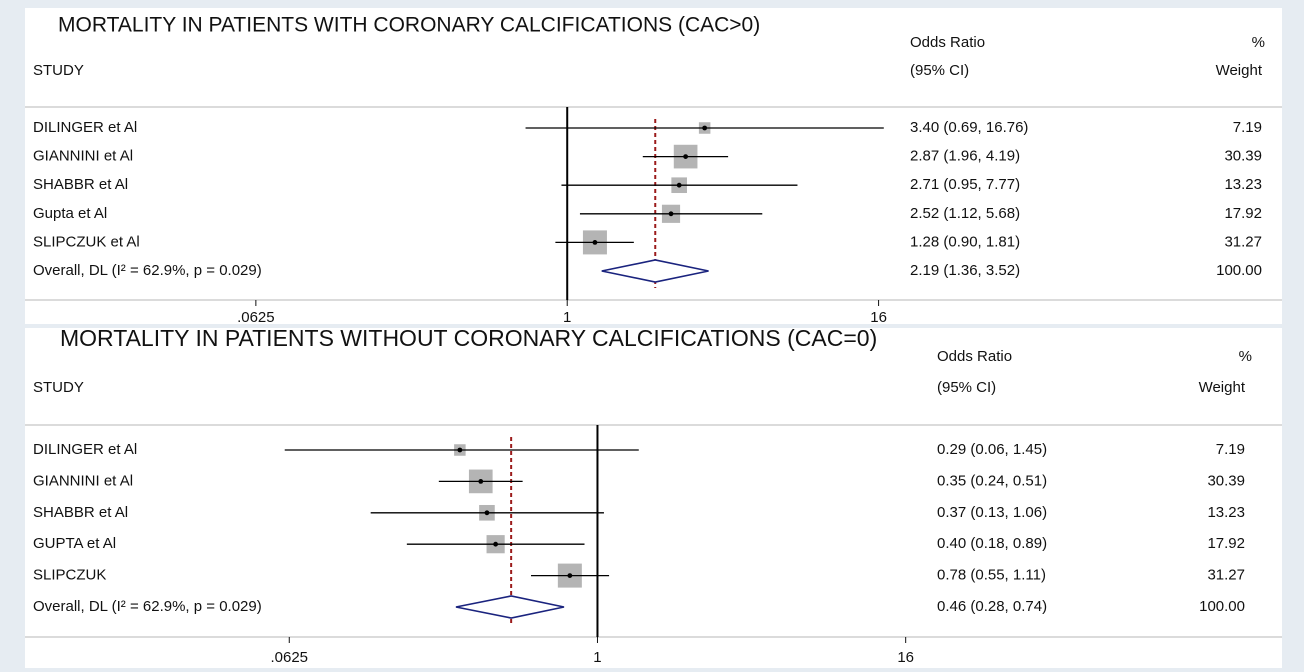 The width and height of the screenshot is (1304, 672). What do you see at coordinates (992, 543) in the screenshot?
I see `ci-label: 0.40 (0.18, 0.89)` at bounding box center [992, 543].